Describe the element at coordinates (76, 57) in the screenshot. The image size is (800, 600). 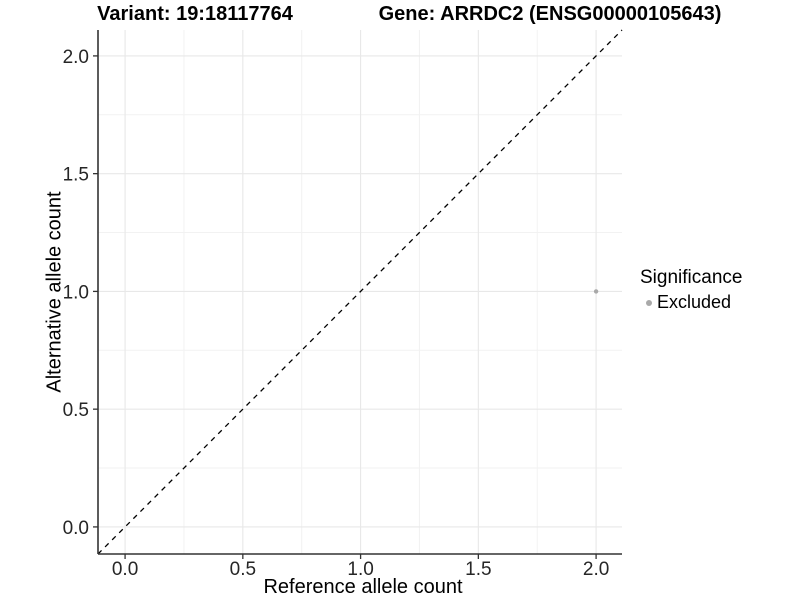
I see `y-tick-label: 2.0` at that location.